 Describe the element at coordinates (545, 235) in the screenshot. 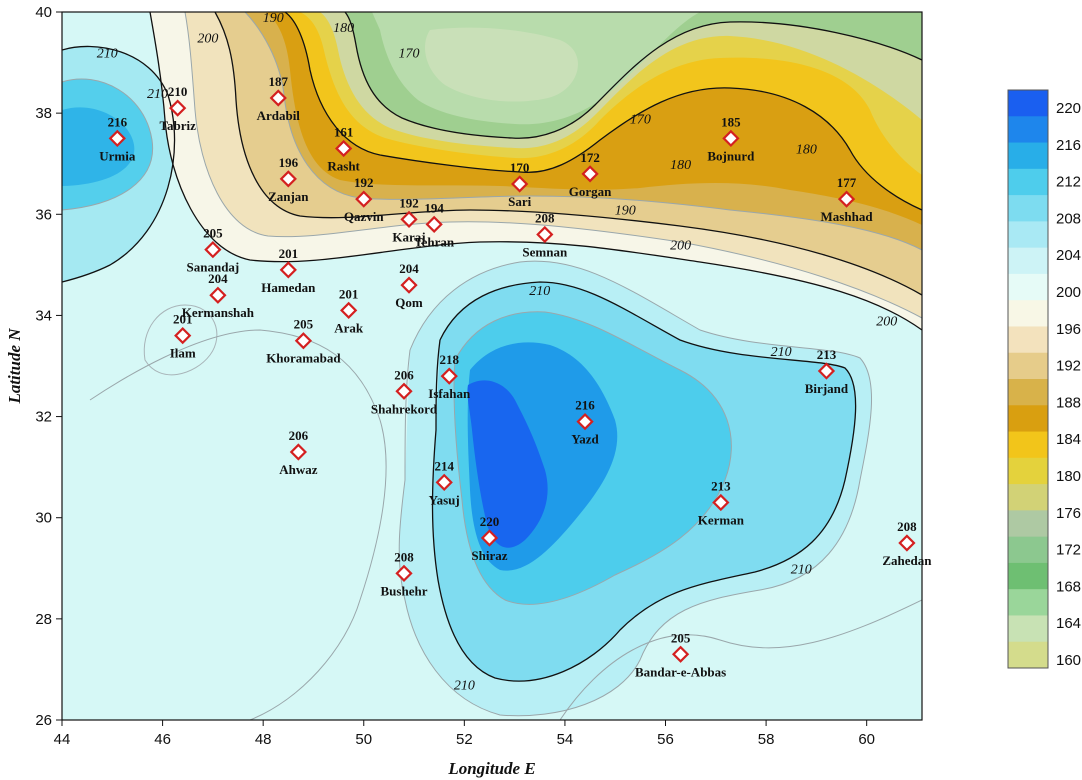

I see `station-marker: 208 Semnan` at that location.